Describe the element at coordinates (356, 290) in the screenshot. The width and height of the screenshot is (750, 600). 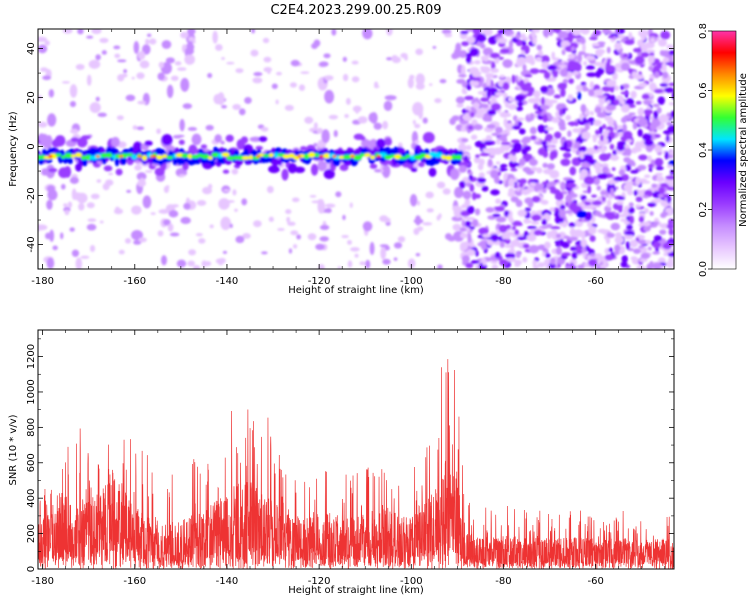
I see `spectrogram-x-label: Height of straight line (km)` at that location.